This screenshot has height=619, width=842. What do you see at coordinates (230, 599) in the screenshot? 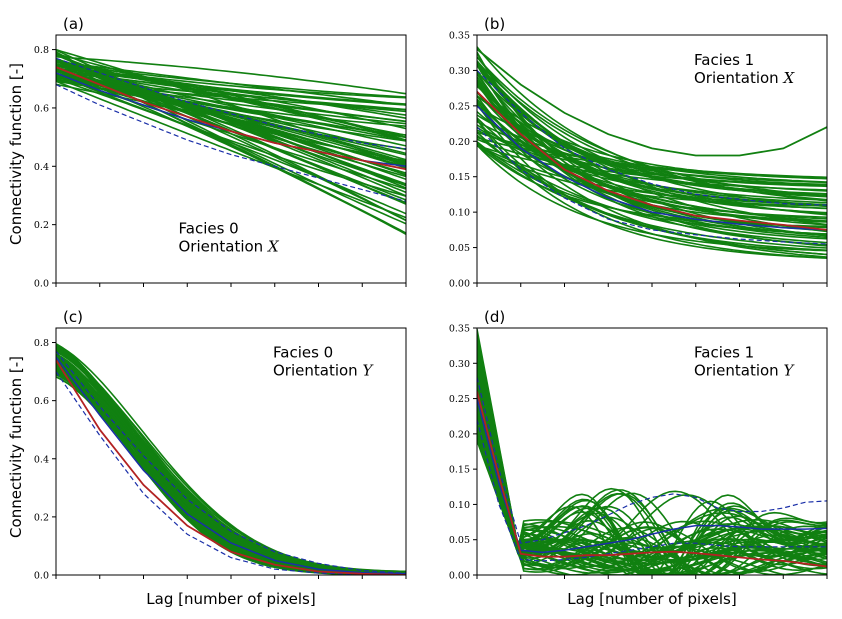
I see `x-axis-label-left: Lag [number of pixels]` at bounding box center [230, 599].